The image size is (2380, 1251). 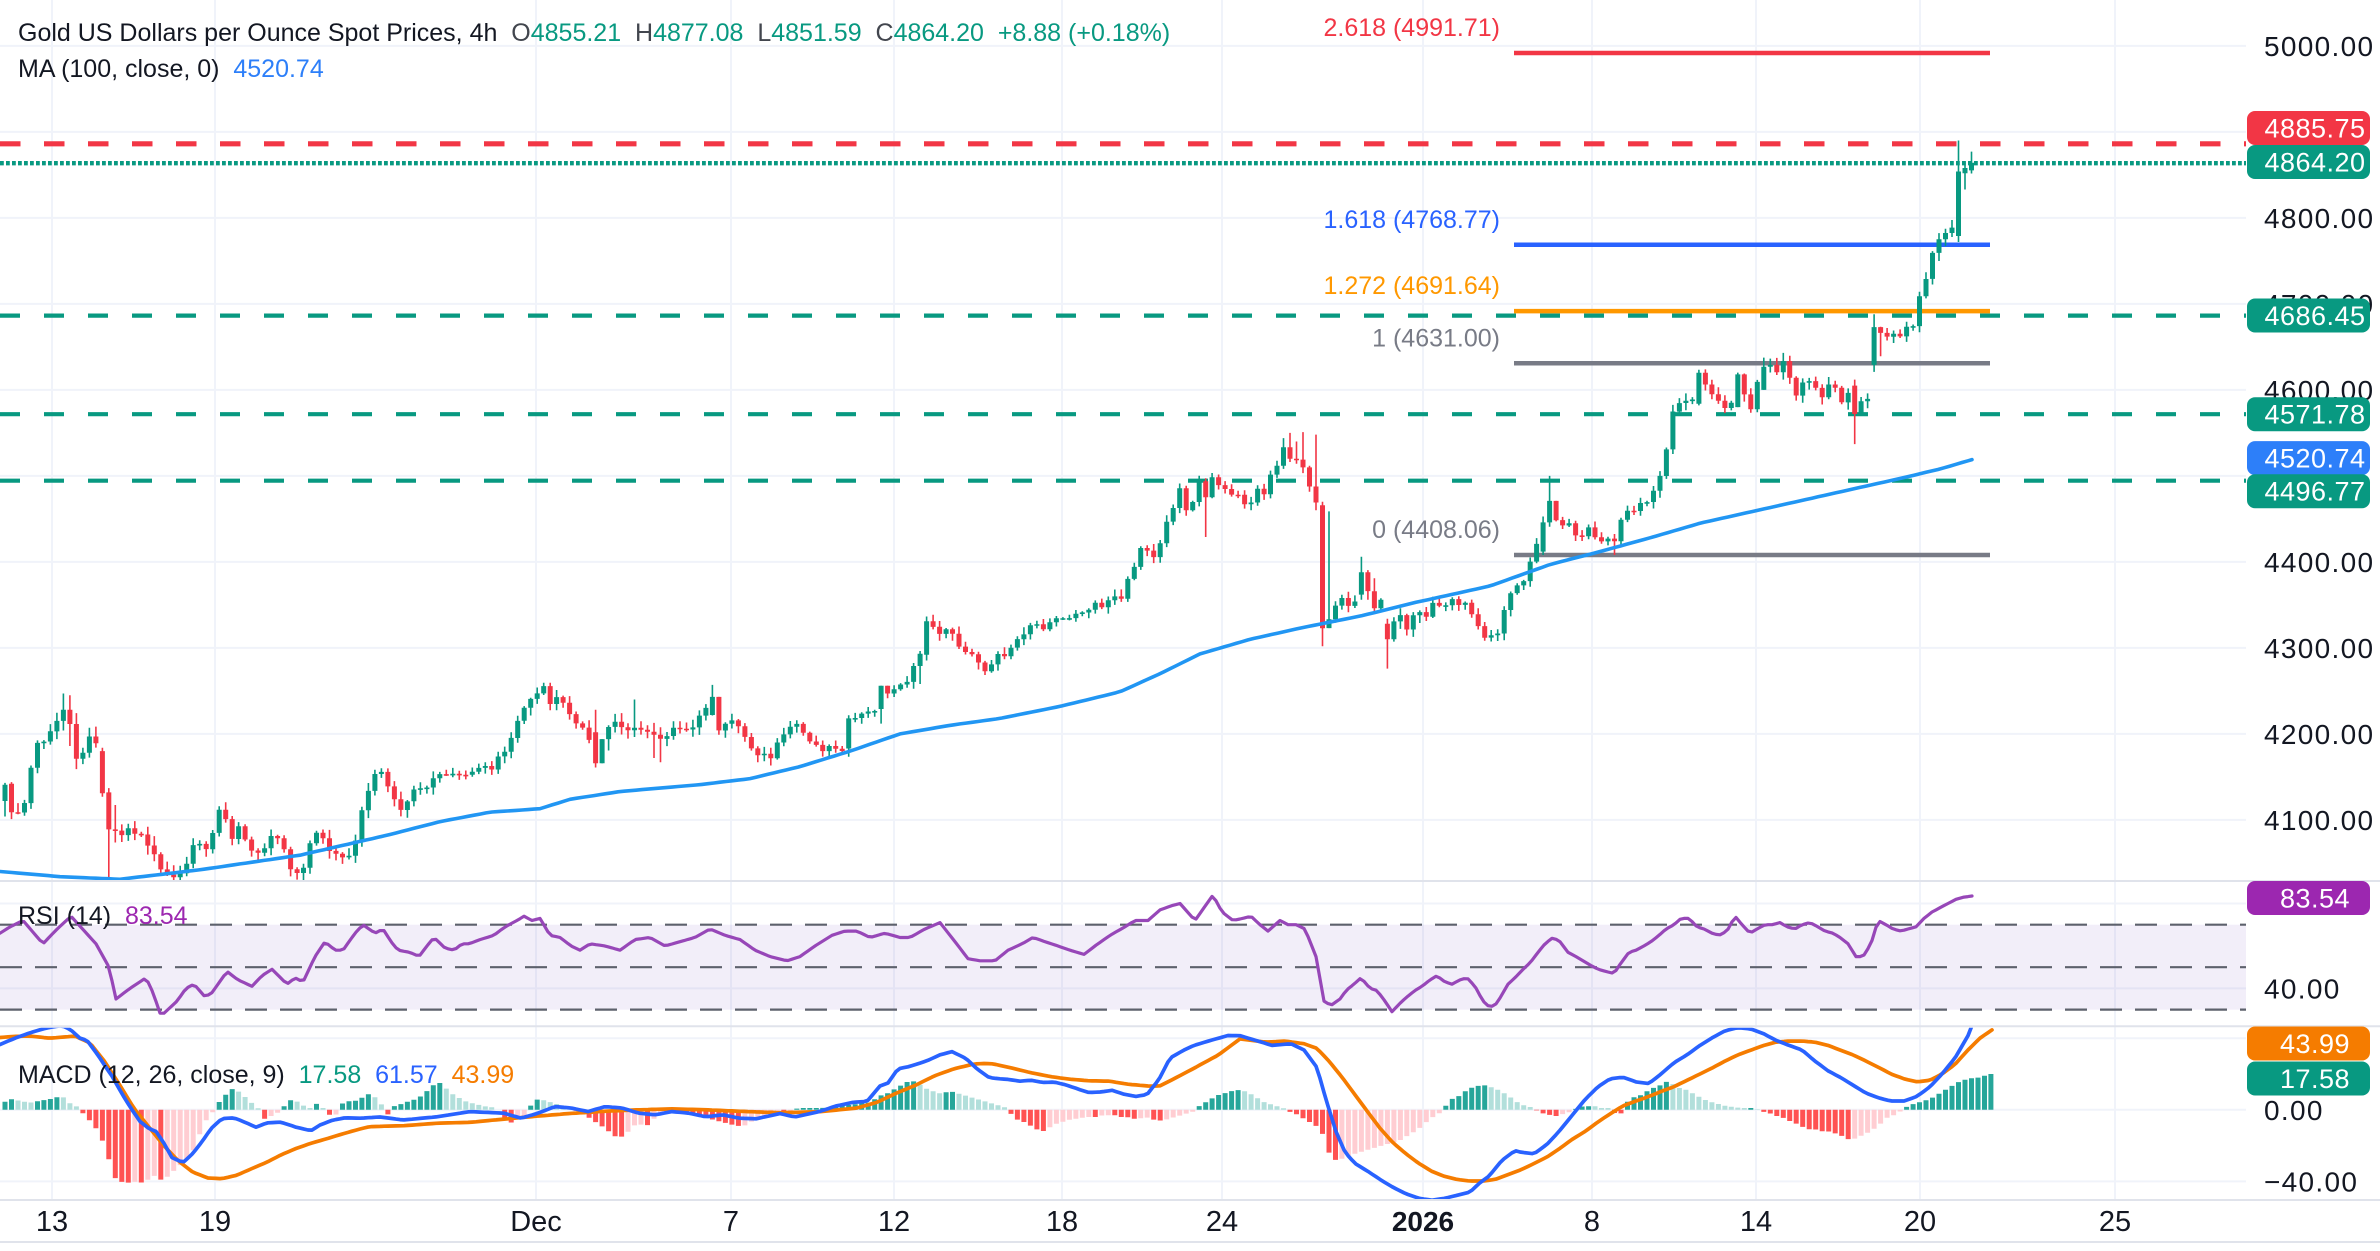 I want to click on svg-text: 4686.45, so click(x=2314, y=316).